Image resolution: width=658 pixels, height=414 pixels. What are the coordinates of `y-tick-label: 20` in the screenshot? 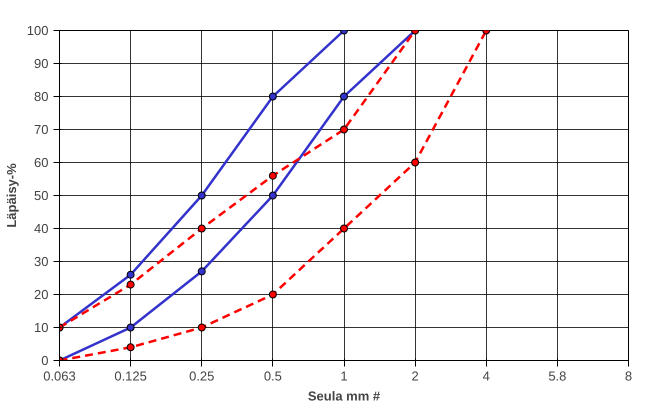 It's located at (41, 294).